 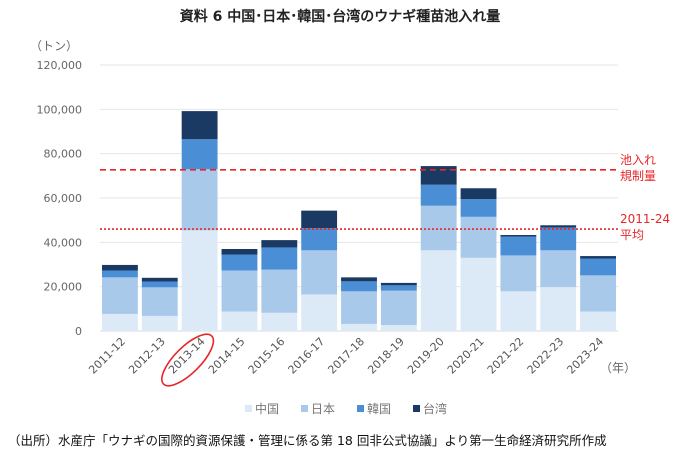 I want to click on y-tick-label: 100,000, so click(x=60, y=109).